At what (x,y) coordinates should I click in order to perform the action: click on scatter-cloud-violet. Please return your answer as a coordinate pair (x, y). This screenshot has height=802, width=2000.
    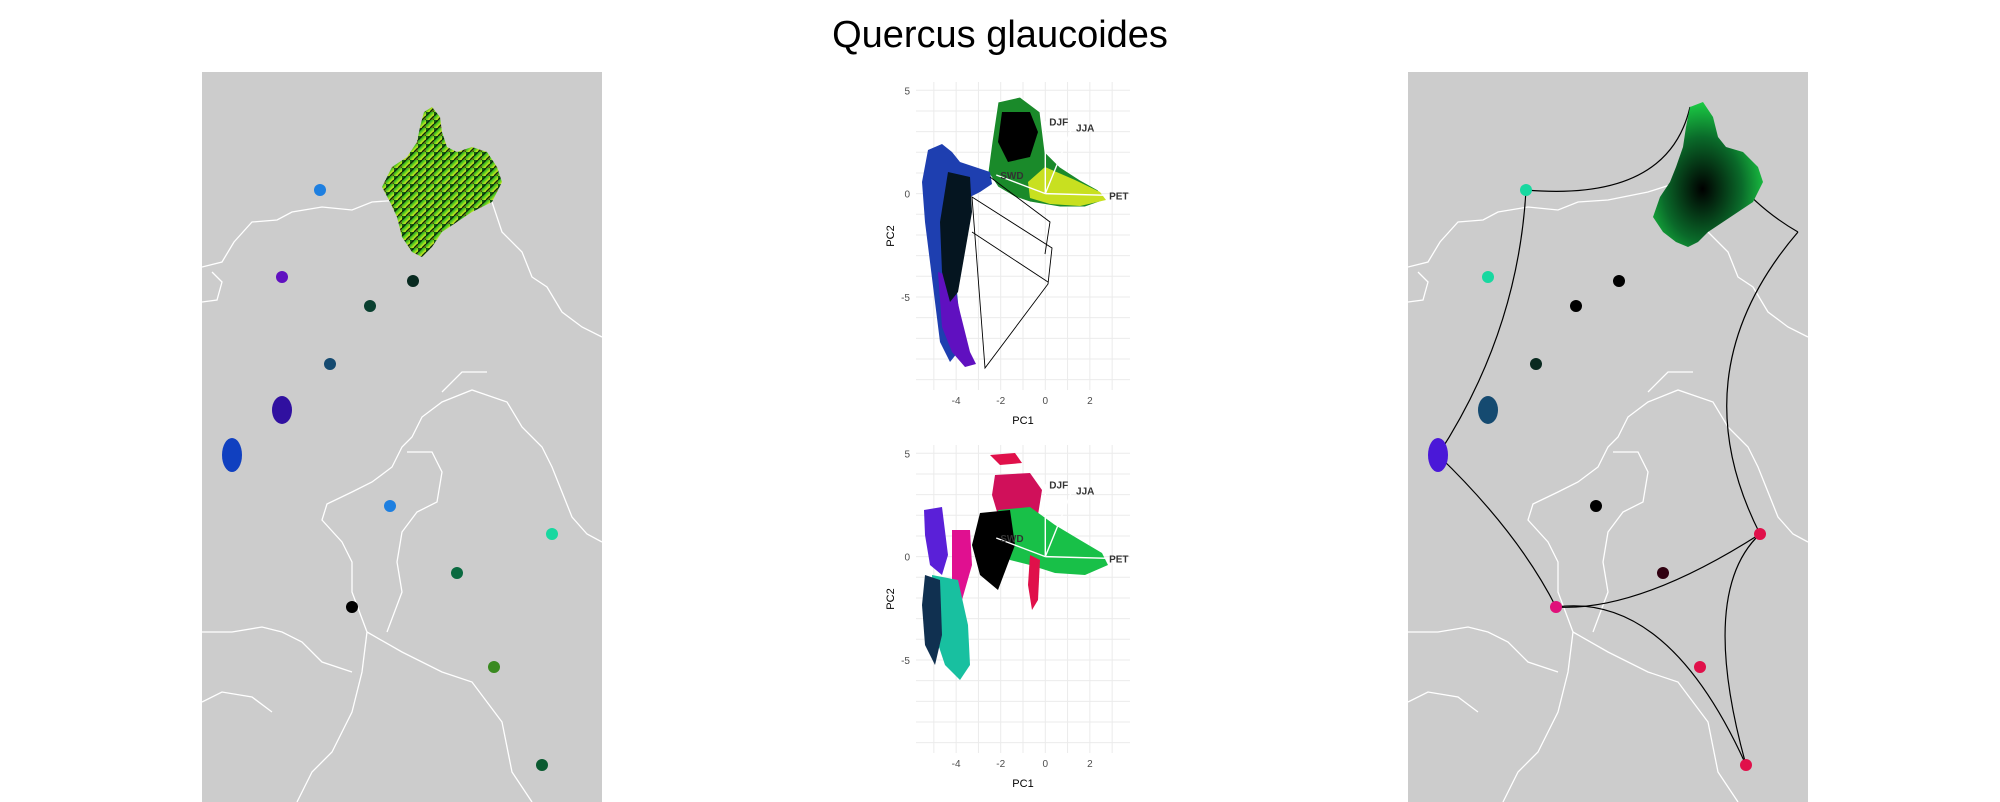
    Looking at the image, I should click on (936, 541).